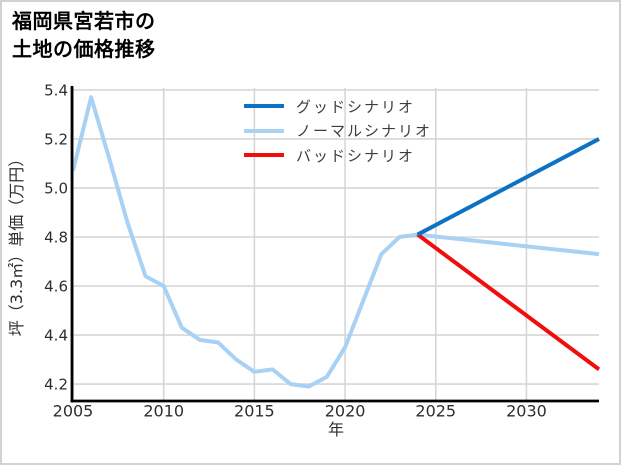 The height and width of the screenshot is (465, 621). What do you see at coordinates (435, 411) in the screenshot?
I see `x-tick-label: 2025` at bounding box center [435, 411].